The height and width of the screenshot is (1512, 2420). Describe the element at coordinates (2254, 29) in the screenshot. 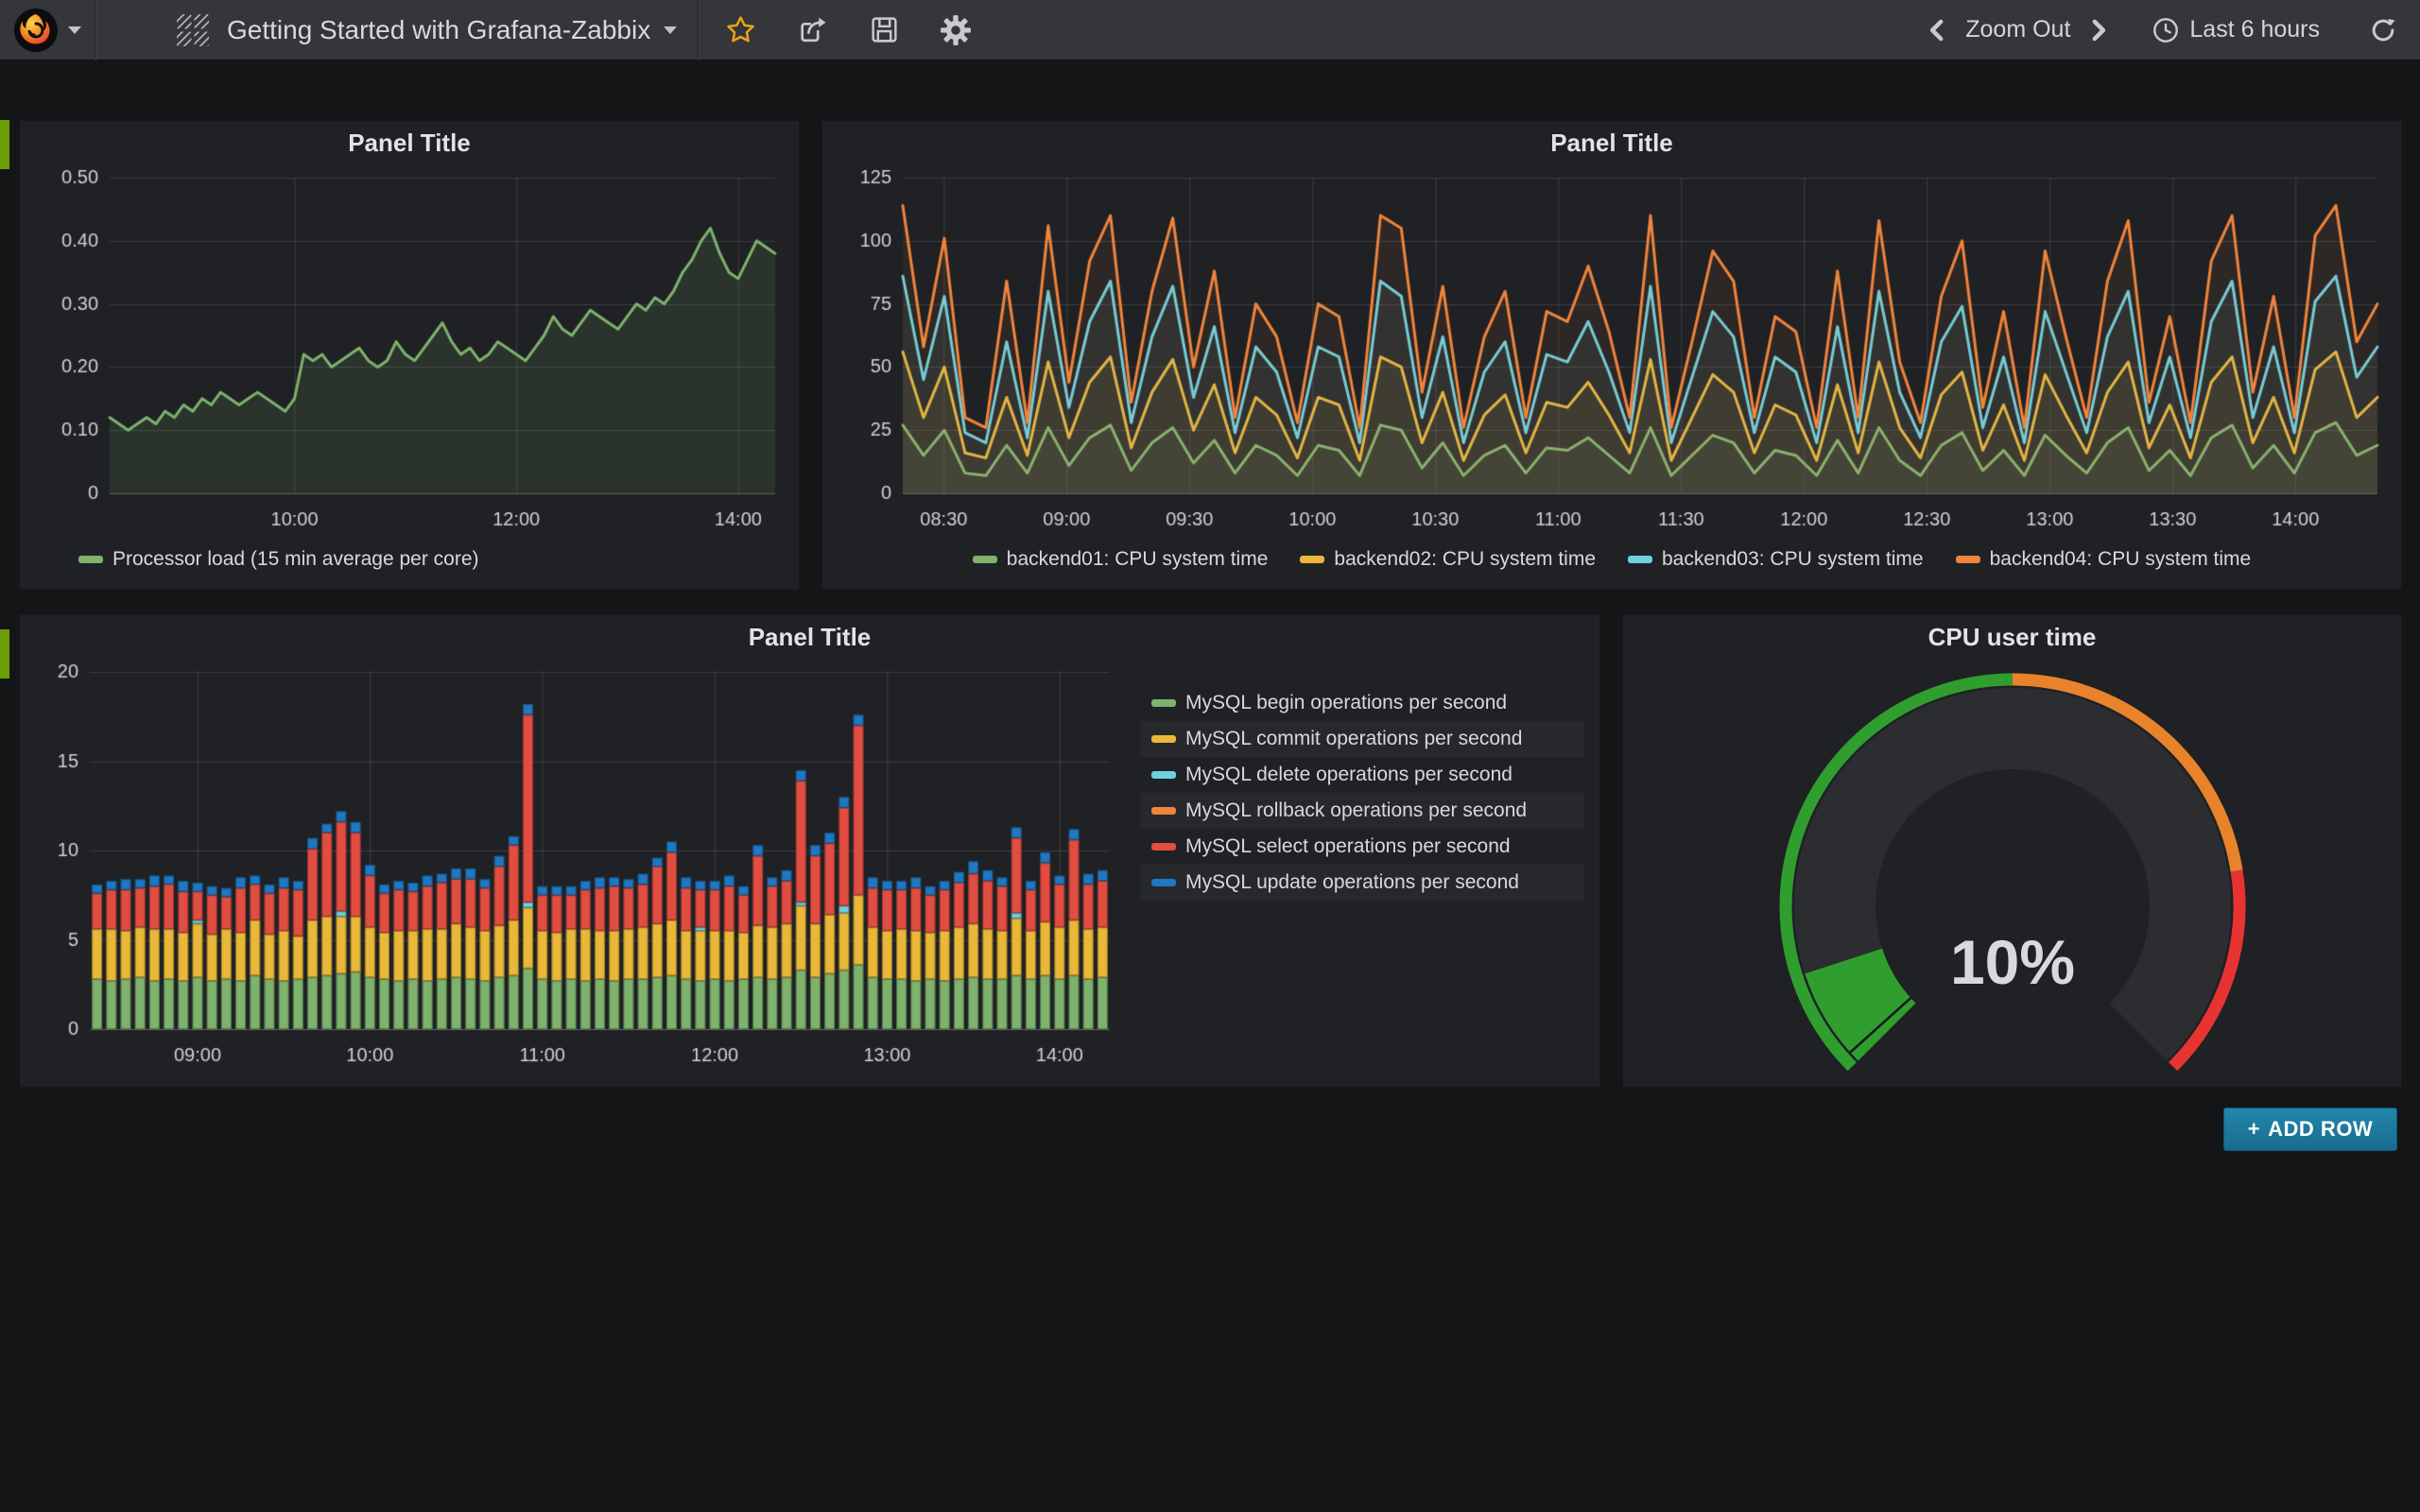

I see `time-range-label: Last 6 hours` at that location.